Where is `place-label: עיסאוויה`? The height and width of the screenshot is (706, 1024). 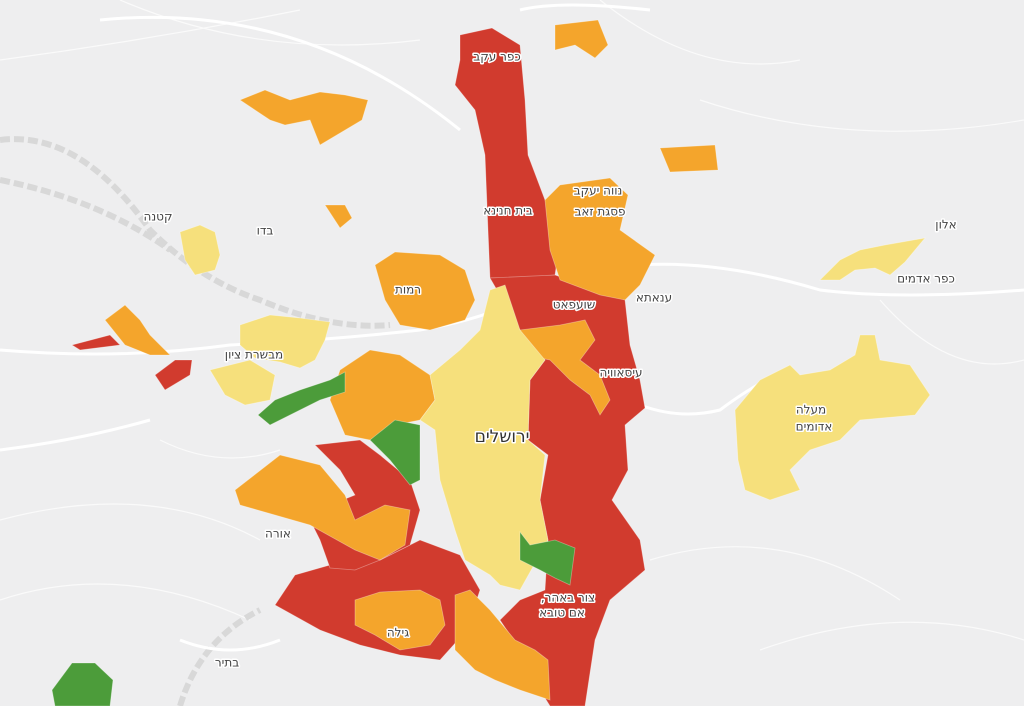
place-label: עיסאוויה is located at coordinates (620, 373).